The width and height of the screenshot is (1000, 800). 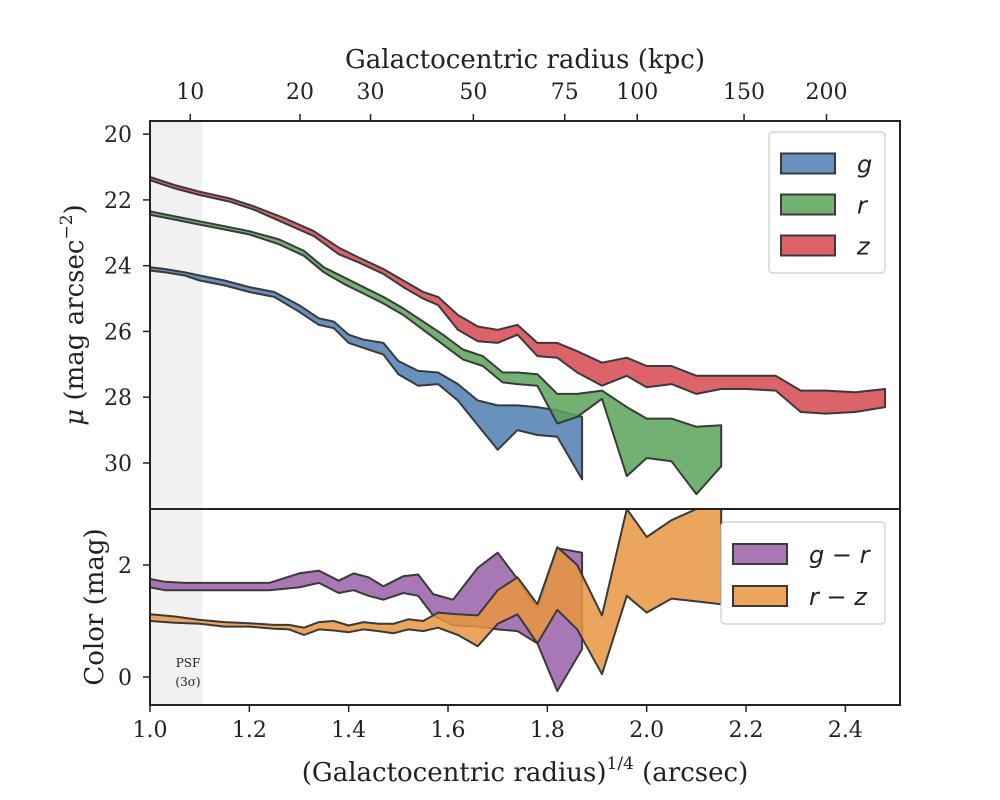 What do you see at coordinates (473, 92) in the screenshot?
I see `top-x-tick-label: 50` at bounding box center [473, 92].